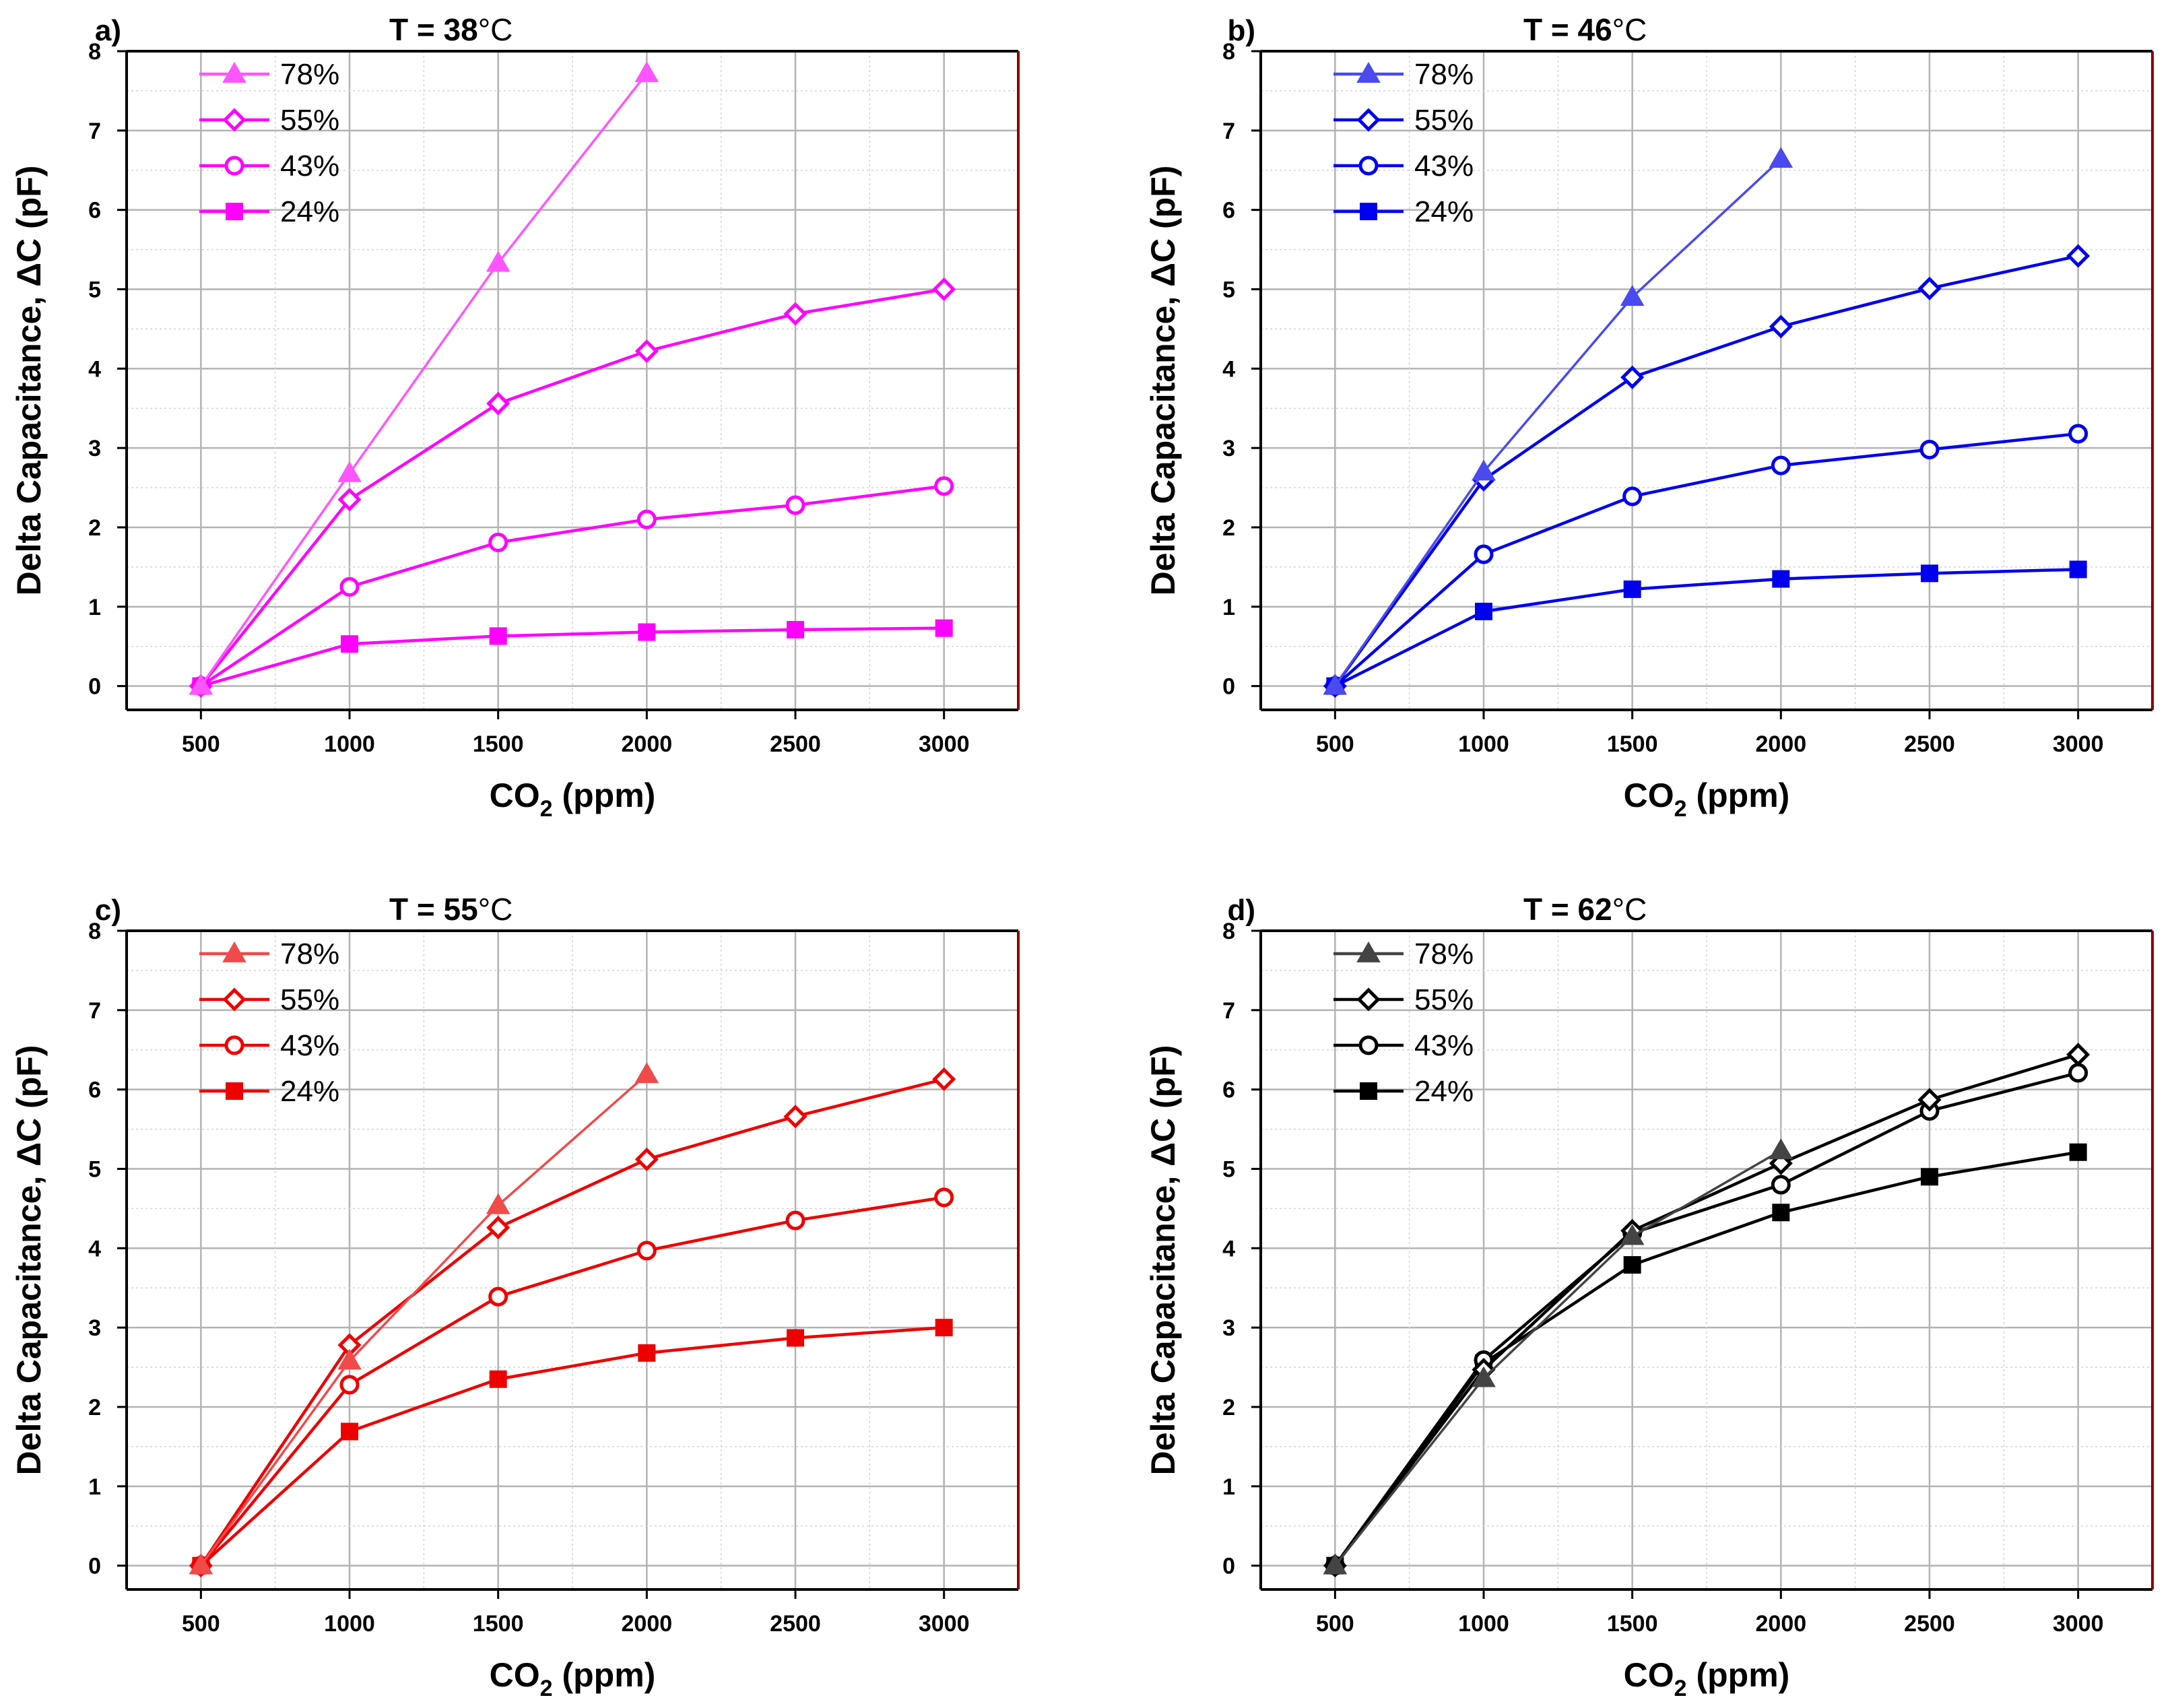 This screenshot has height=1708, width=2174. I want to click on y-tick-label: 5, so click(1228, 1169).